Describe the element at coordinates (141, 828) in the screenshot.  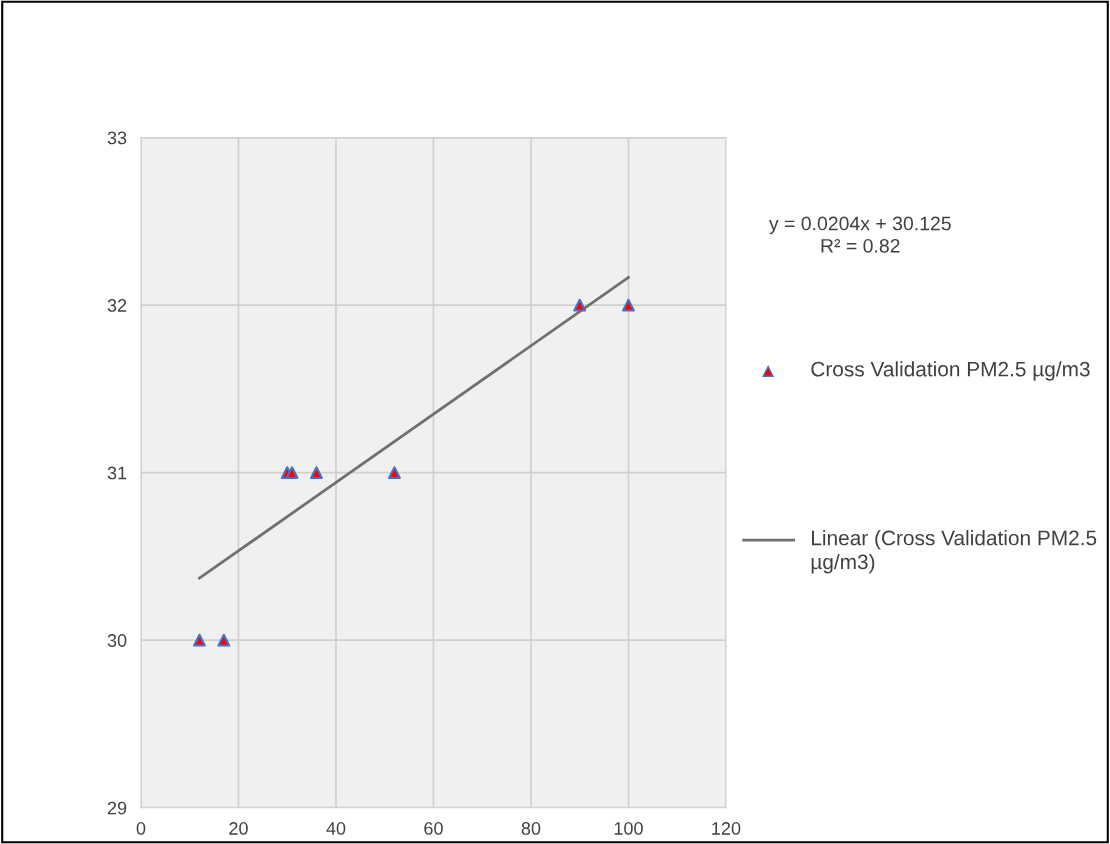
I see `x-tick-label: 0` at that location.